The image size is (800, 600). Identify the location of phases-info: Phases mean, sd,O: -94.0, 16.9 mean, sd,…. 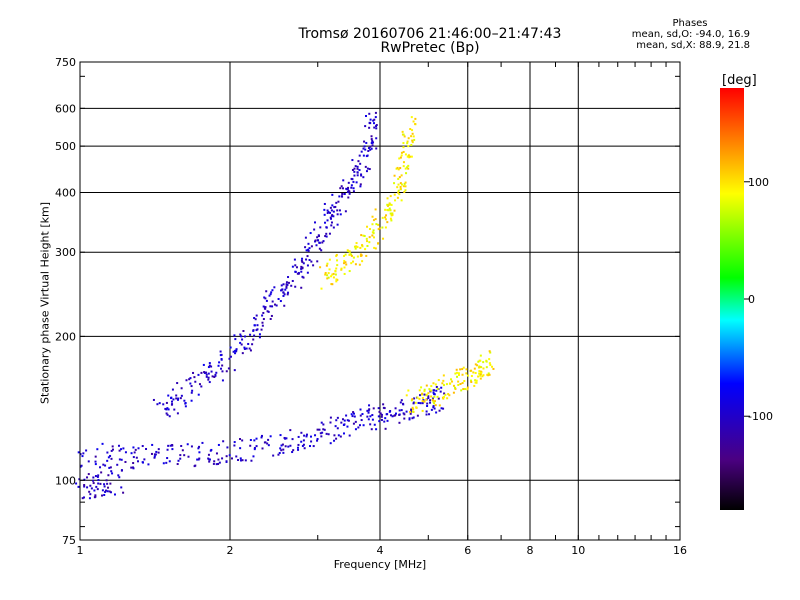
(675, 34).